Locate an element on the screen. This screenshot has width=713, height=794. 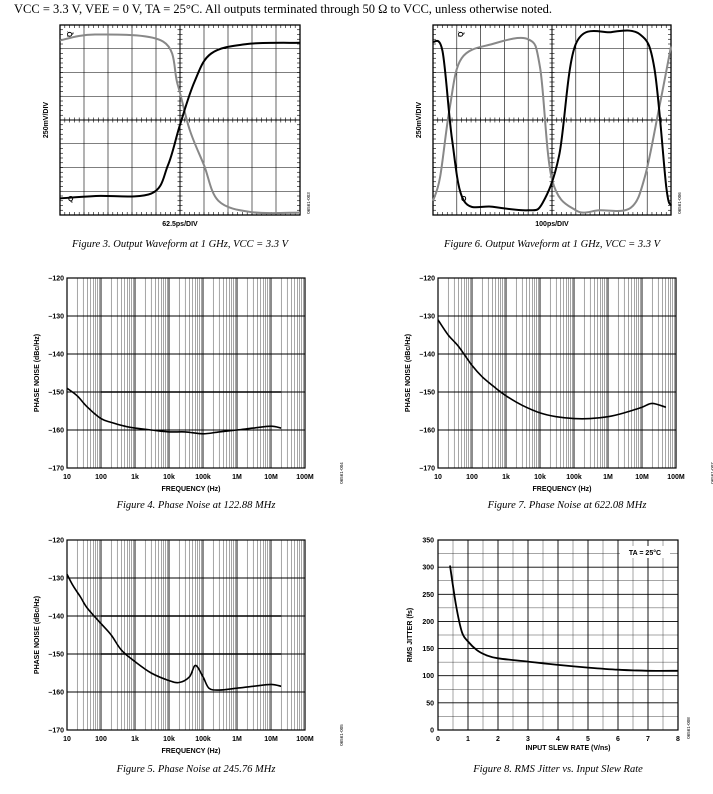
annotation-background is located at coordinates (645, 552).